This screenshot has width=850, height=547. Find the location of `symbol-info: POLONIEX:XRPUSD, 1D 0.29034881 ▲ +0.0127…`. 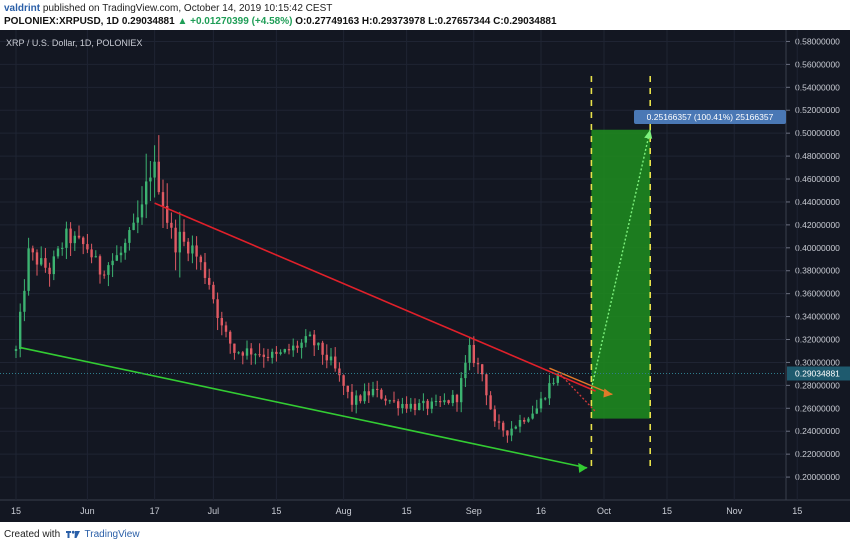

symbol-info: POLONIEX:XRPUSD, 1D 0.29034881 ▲ +0.0127… is located at coordinates (280, 21).